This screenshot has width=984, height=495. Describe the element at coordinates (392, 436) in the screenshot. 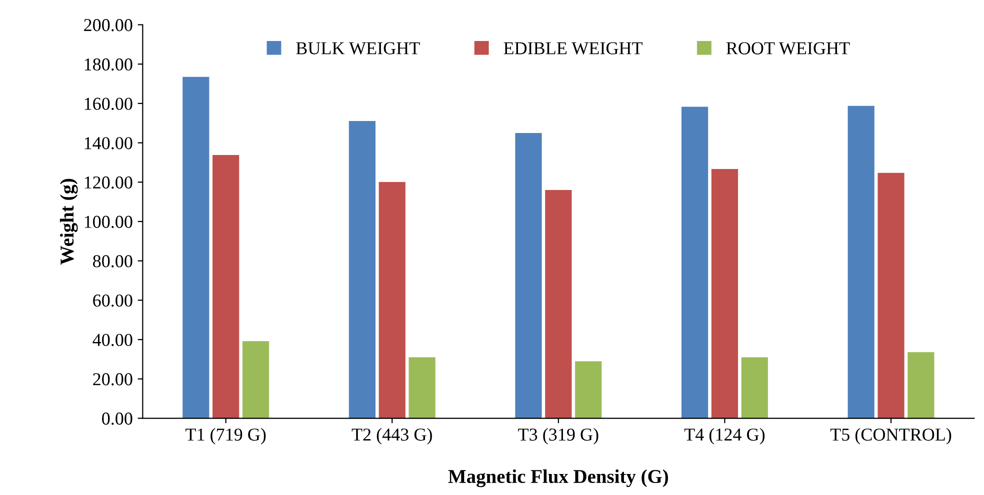

I see `x-tick-label: T2 (443 G)` at that location.